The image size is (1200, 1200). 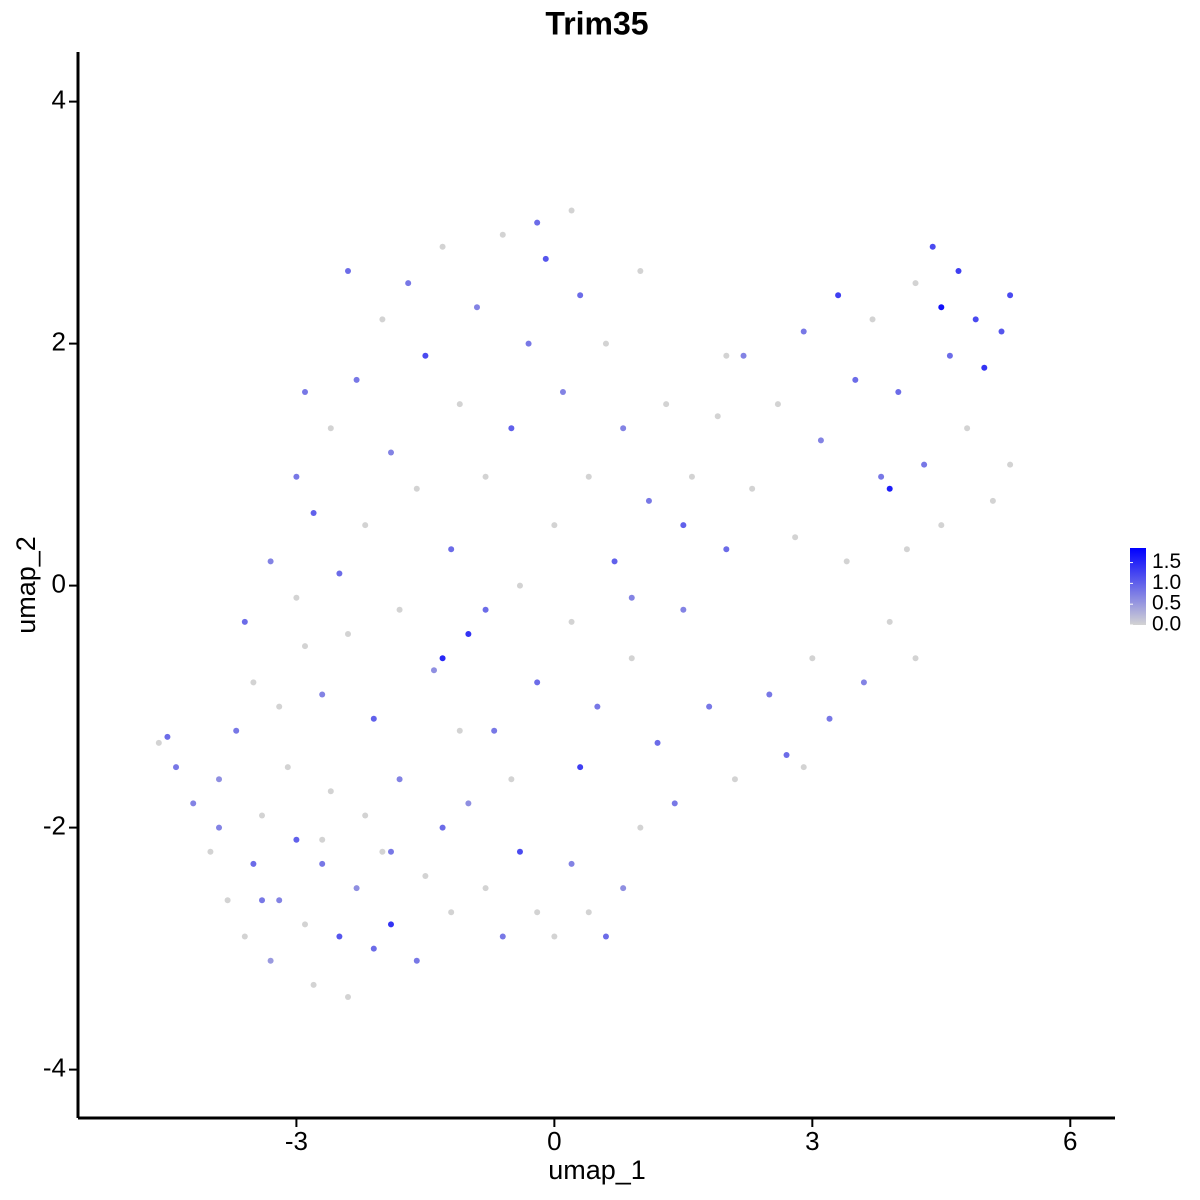 What do you see at coordinates (1166, 561) in the screenshot?
I see `colorbar-label: 1.5` at bounding box center [1166, 561].